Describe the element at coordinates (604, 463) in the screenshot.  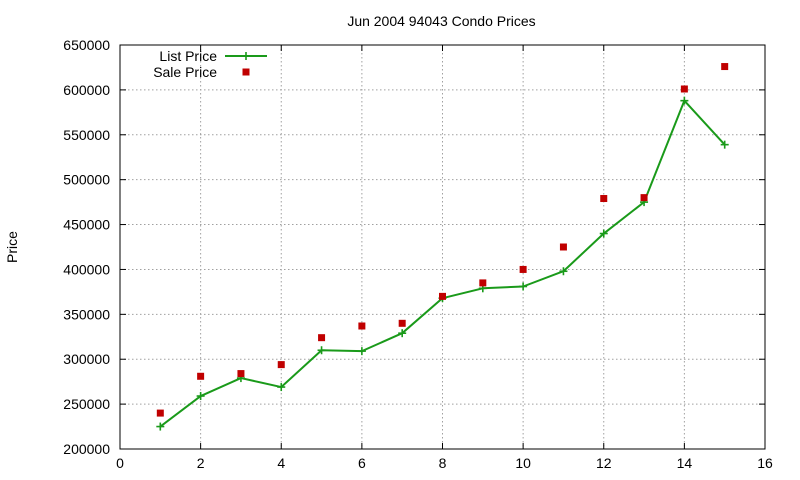
I see `x-tick-label: 12` at that location.